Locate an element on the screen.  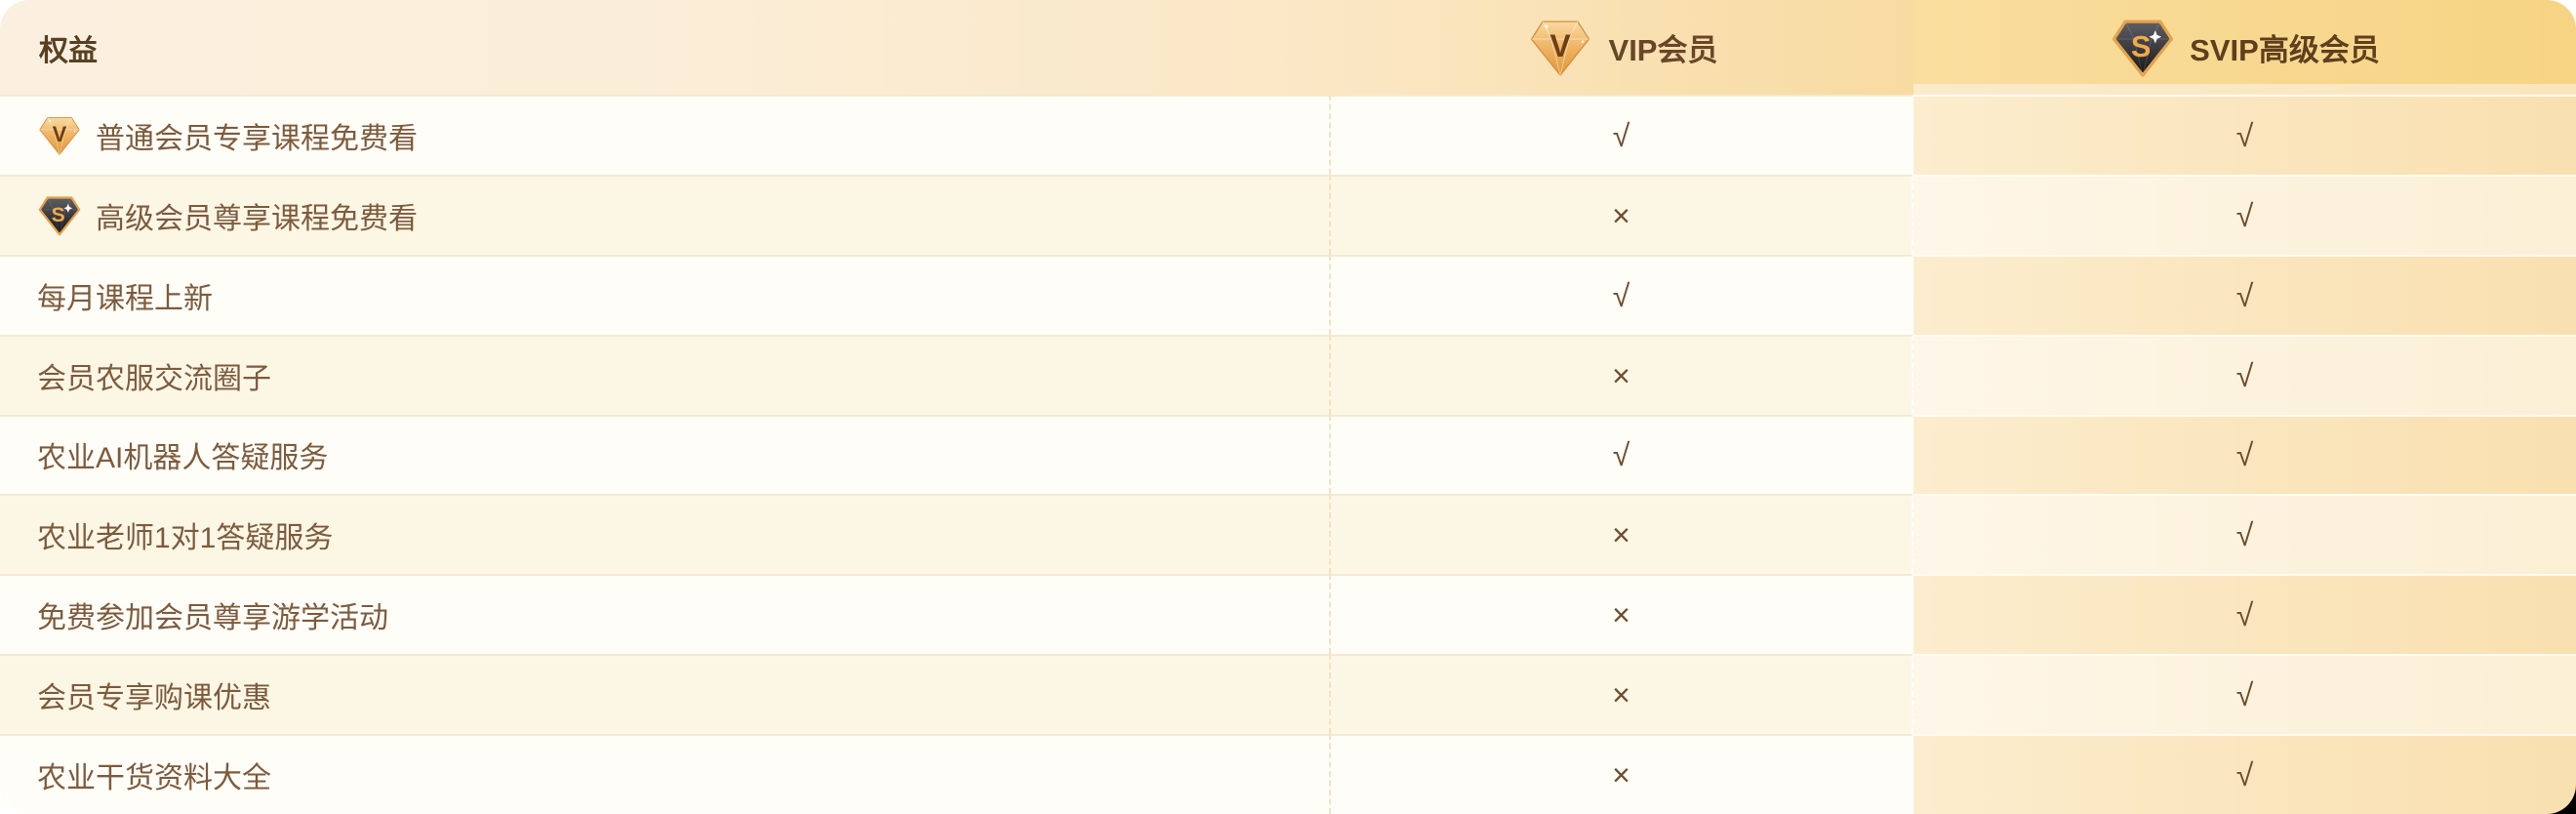
benefits-column-title: 权益 is located at coordinates (68, 51).